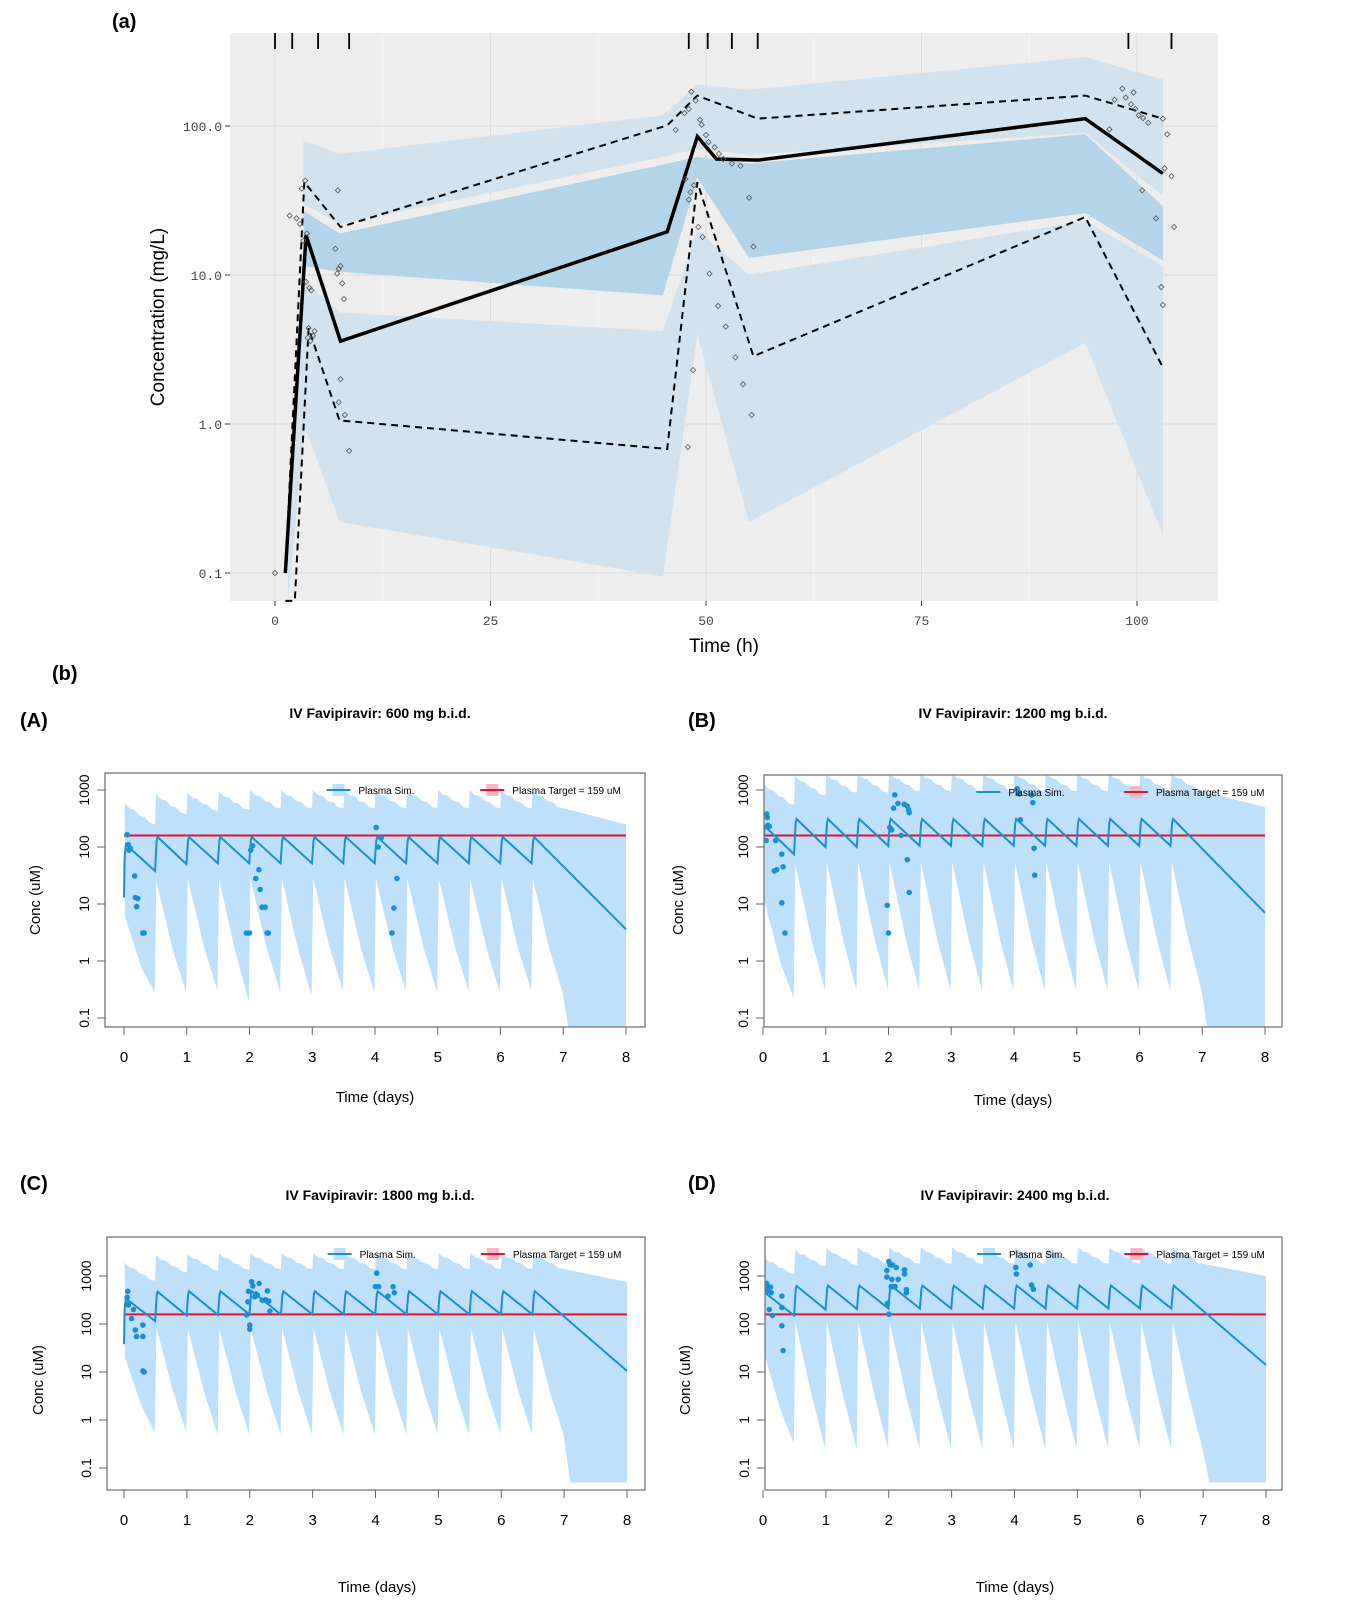 The height and width of the screenshot is (1616, 1350). What do you see at coordinates (566, 791) in the screenshot?
I see `legend-label-target: Plasma Target = 159 uM` at bounding box center [566, 791].